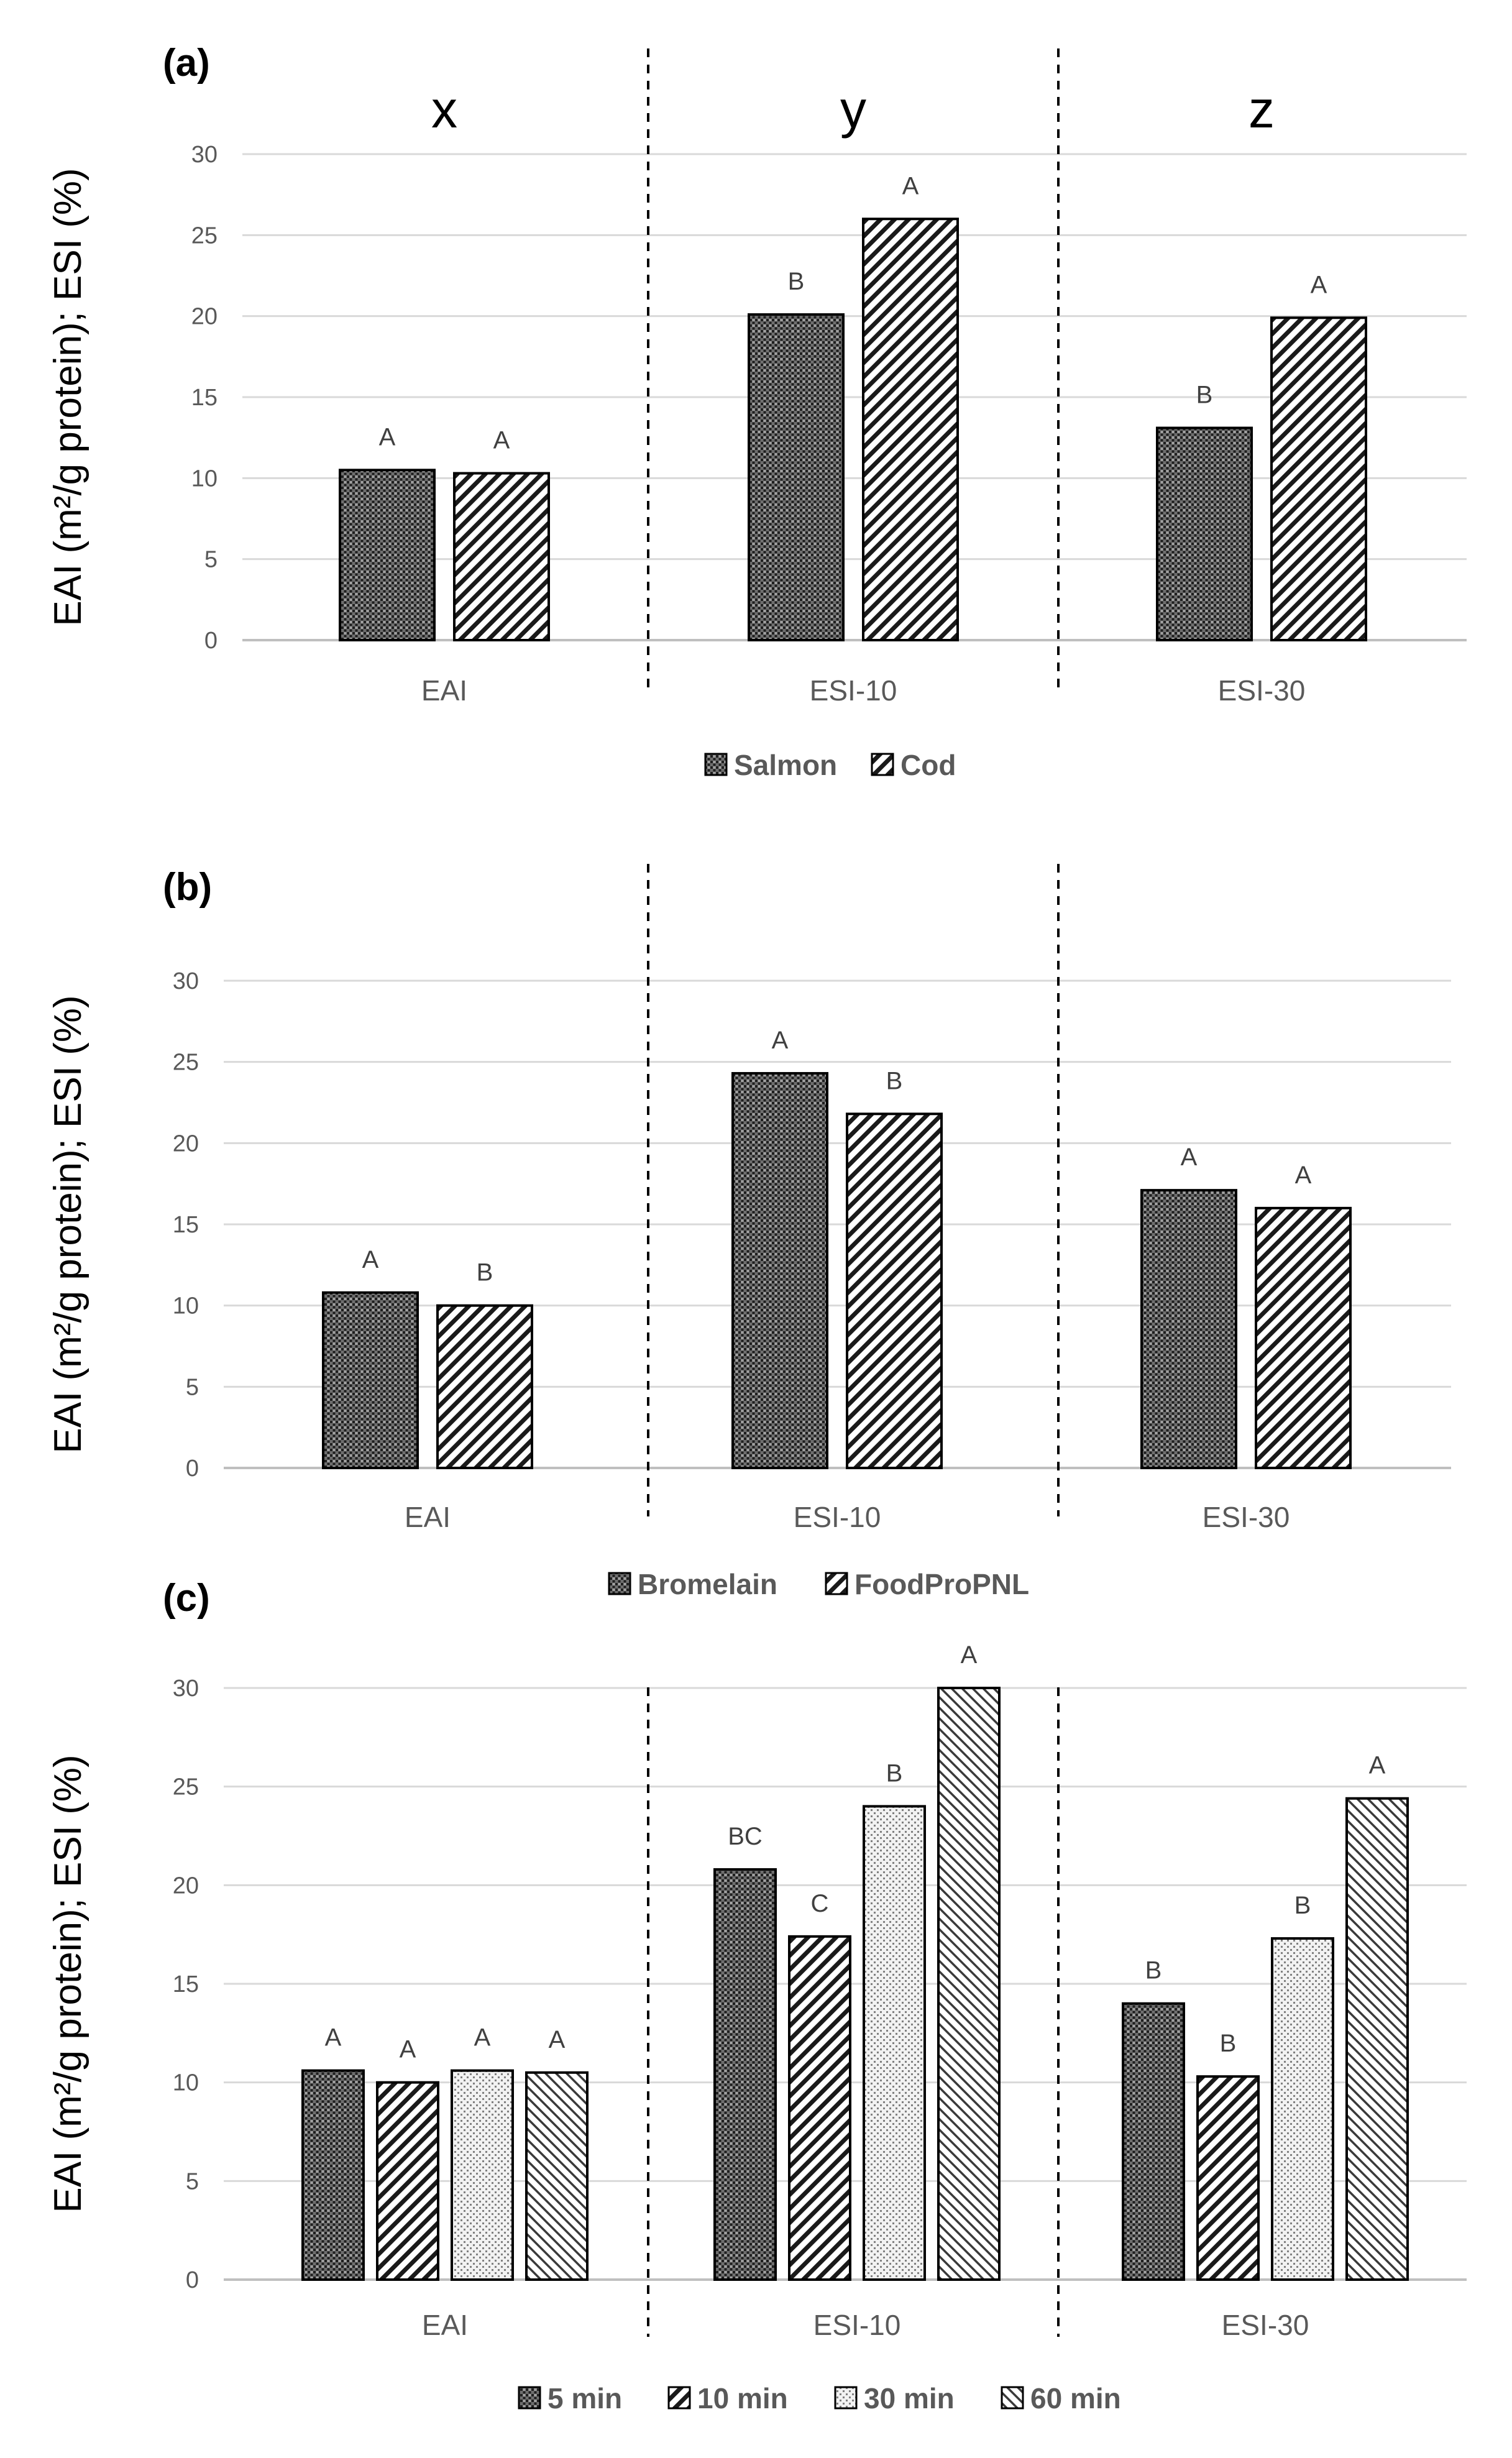 Image resolution: width=1512 pixels, height=2458 pixels. Describe the element at coordinates (745, 1837) in the screenshot. I see `significance-label: BC` at that location.